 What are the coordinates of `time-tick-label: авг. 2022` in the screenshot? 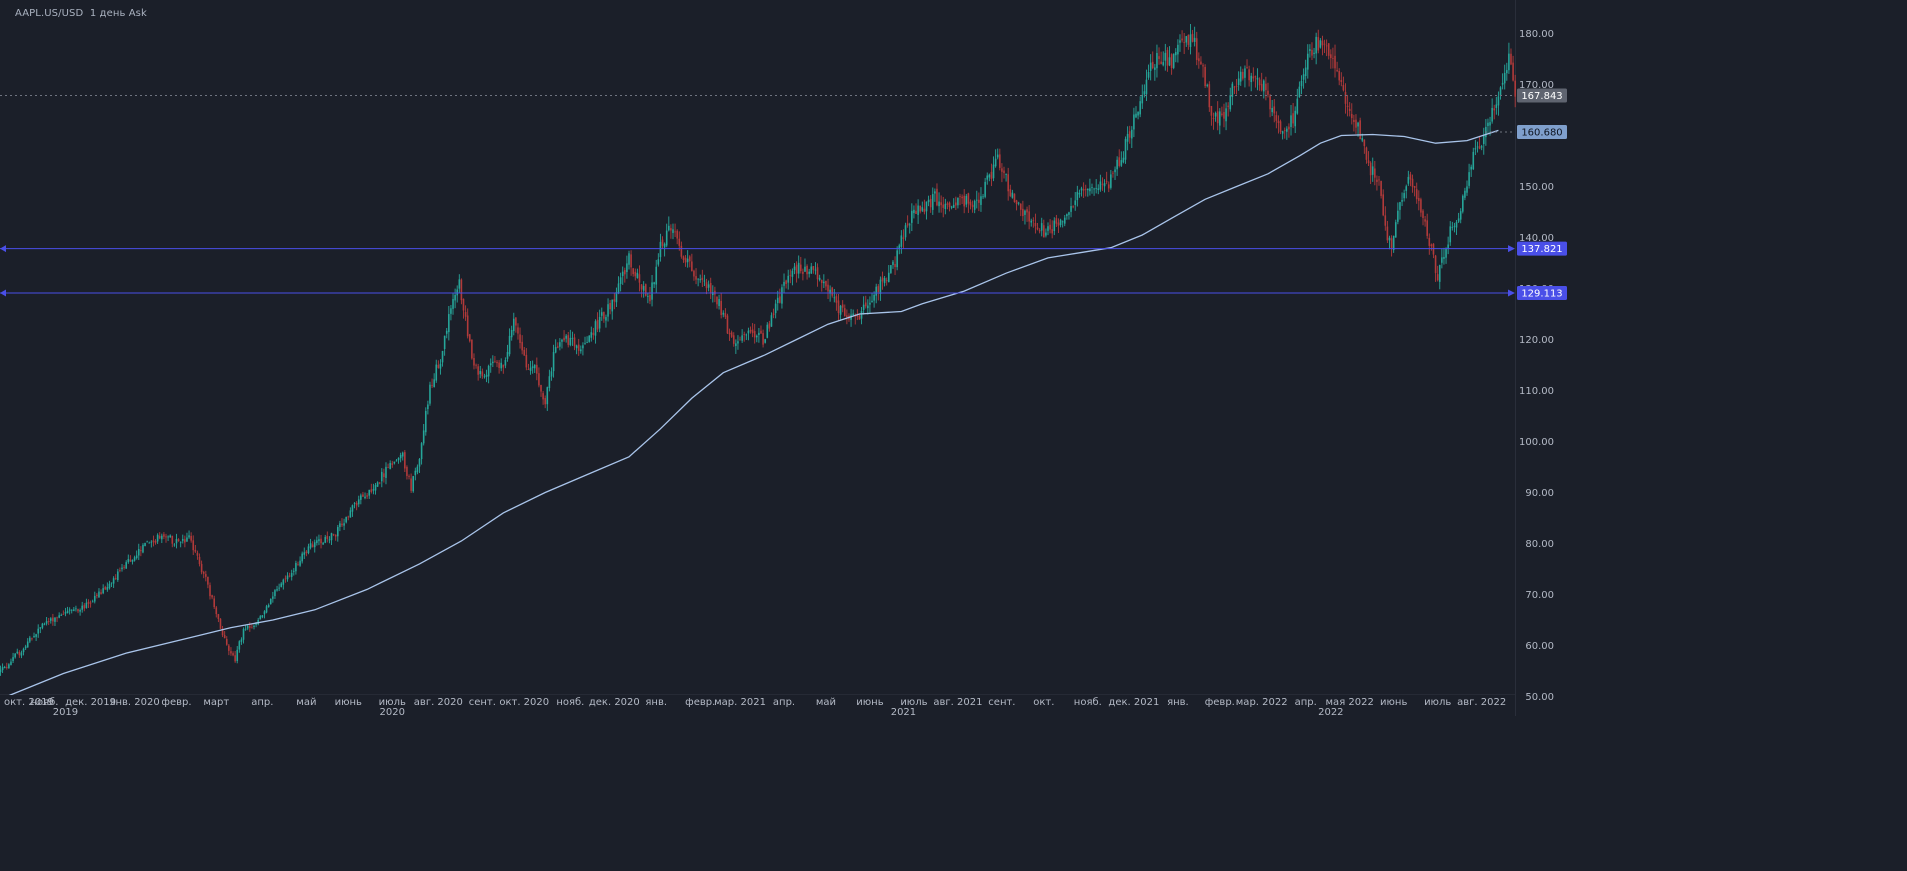 It's located at (1481, 702).